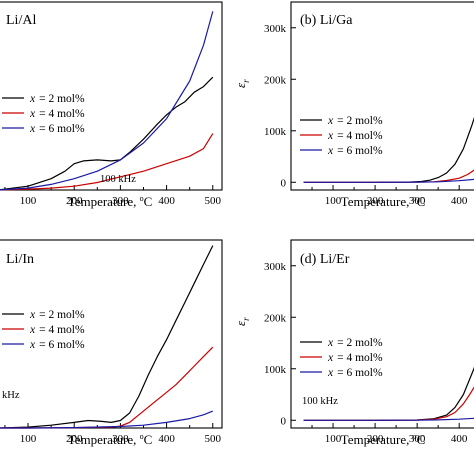 The height and width of the screenshot is (474, 474). Describe the element at coordinates (20, 259) in the screenshot. I see `panel-title: Li/In` at that location.